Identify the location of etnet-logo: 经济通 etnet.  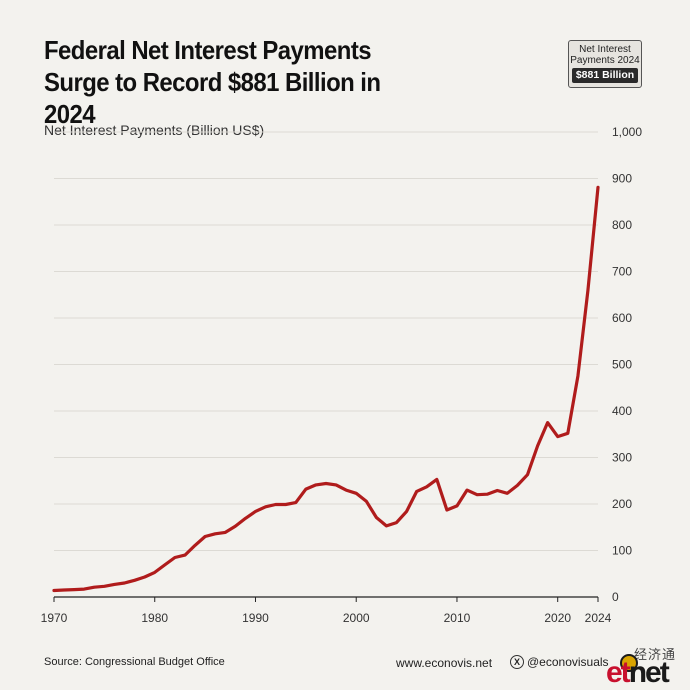
(647, 667).